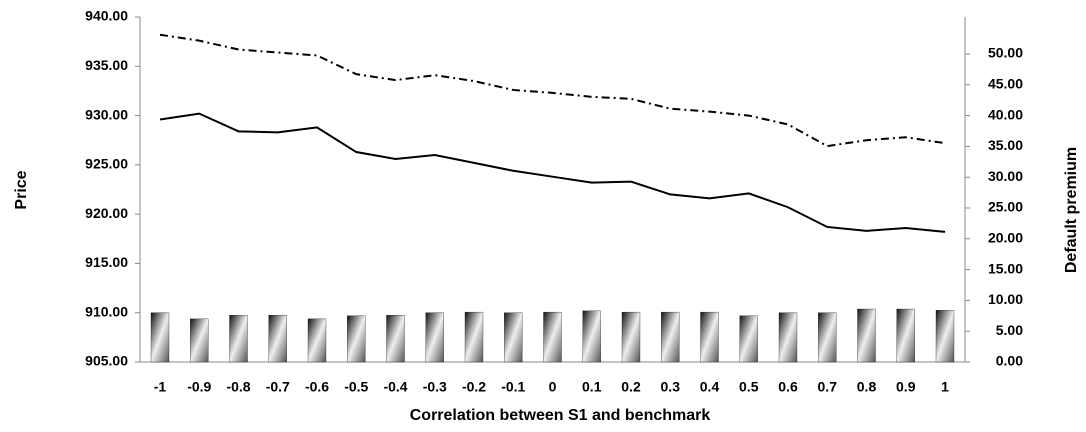  I want to click on y2-axis-title: Default premium, so click(1071, 210).